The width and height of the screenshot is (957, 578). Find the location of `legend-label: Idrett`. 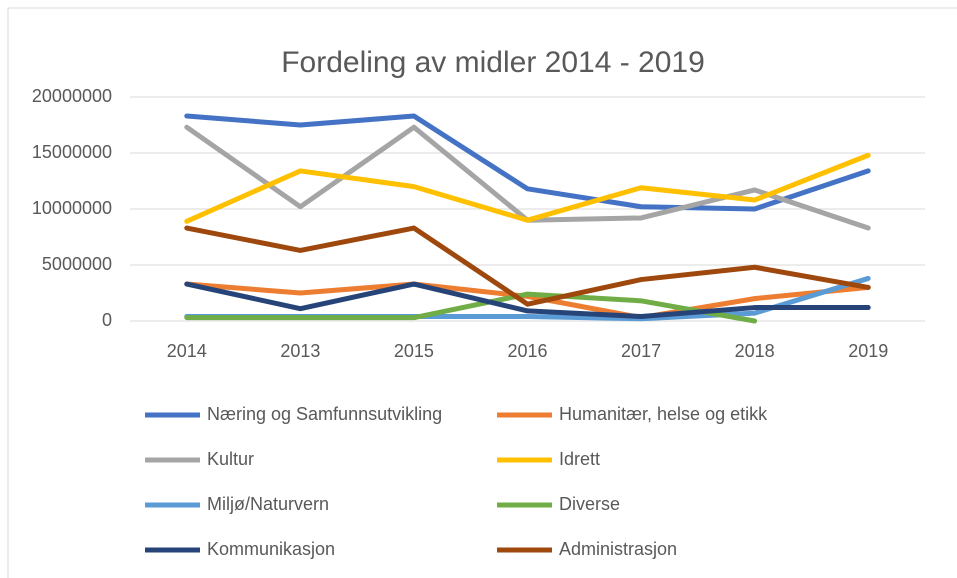

legend-label: Idrett is located at coordinates (579, 459).